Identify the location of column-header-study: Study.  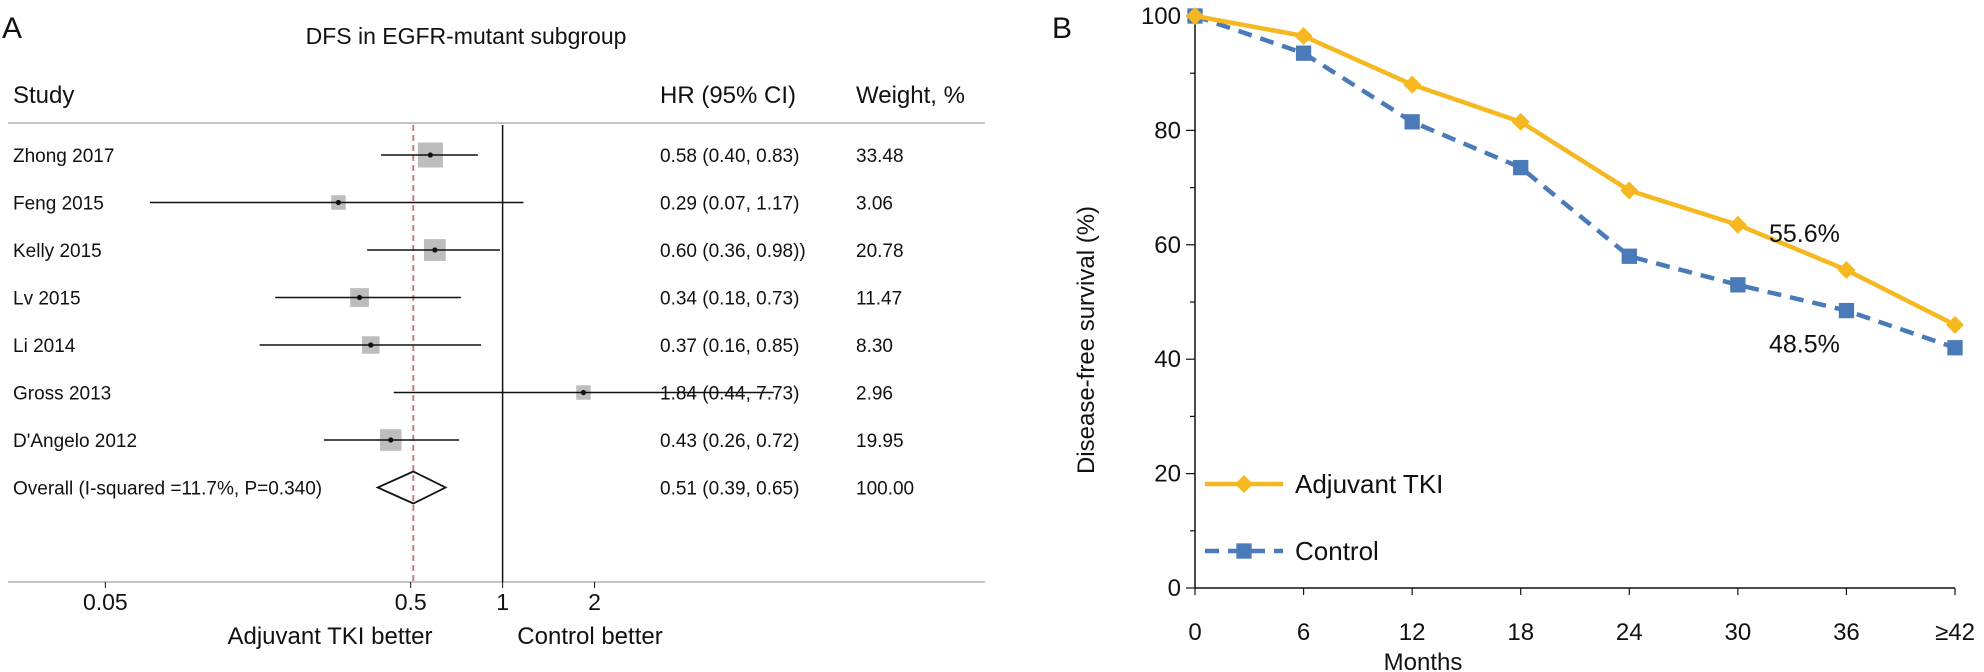
(43, 95).